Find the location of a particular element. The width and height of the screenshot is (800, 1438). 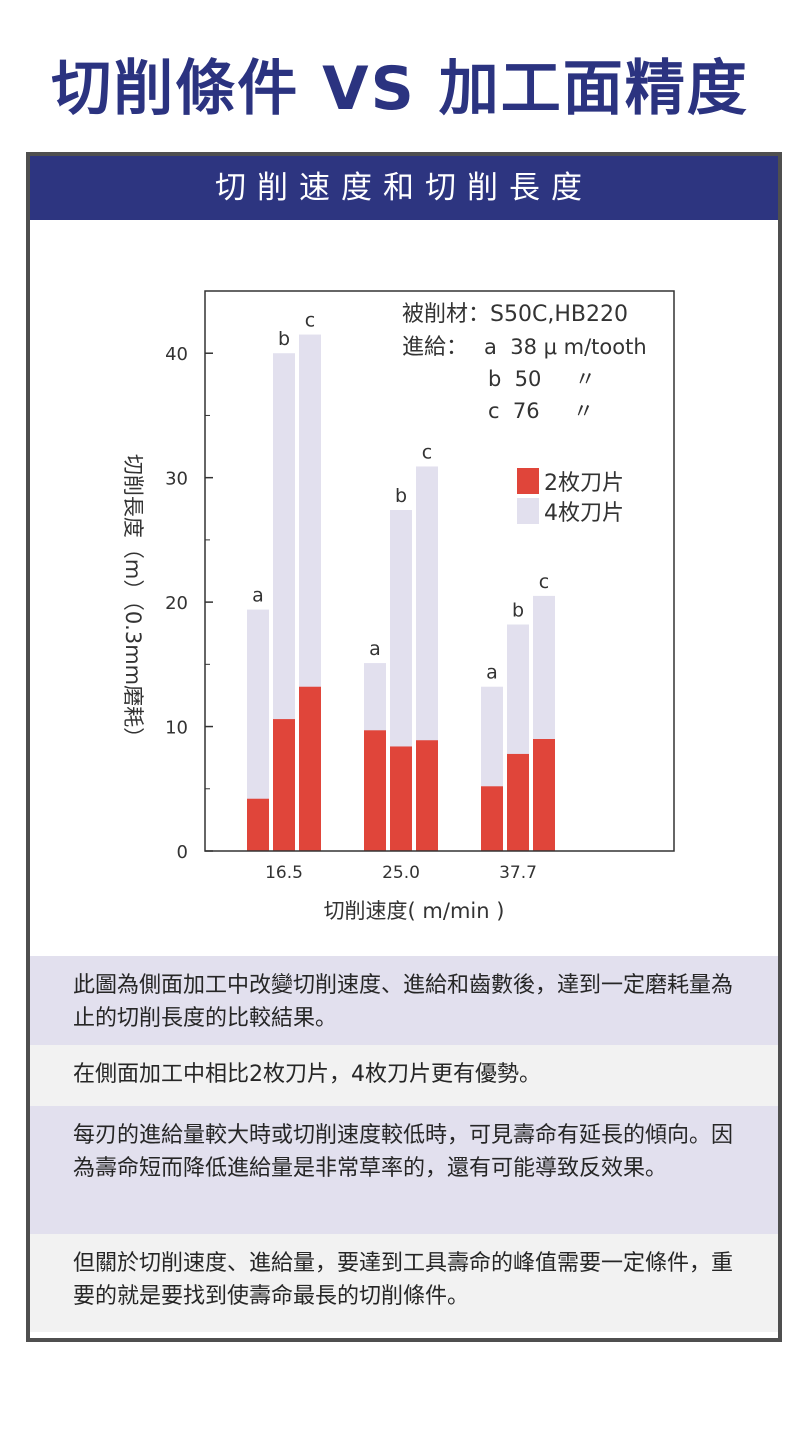

page-title: 切削條件 VS 加工面精度 is located at coordinates (400, 89).